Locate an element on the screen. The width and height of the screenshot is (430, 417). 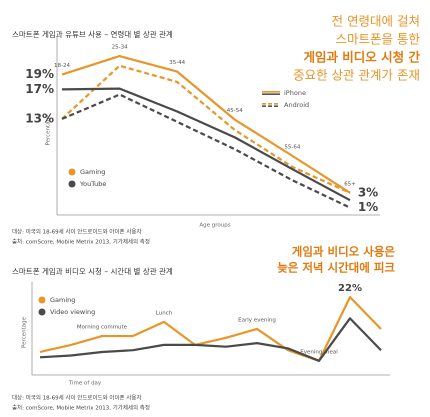
legend-label: YouTube is located at coordinates (92, 184).